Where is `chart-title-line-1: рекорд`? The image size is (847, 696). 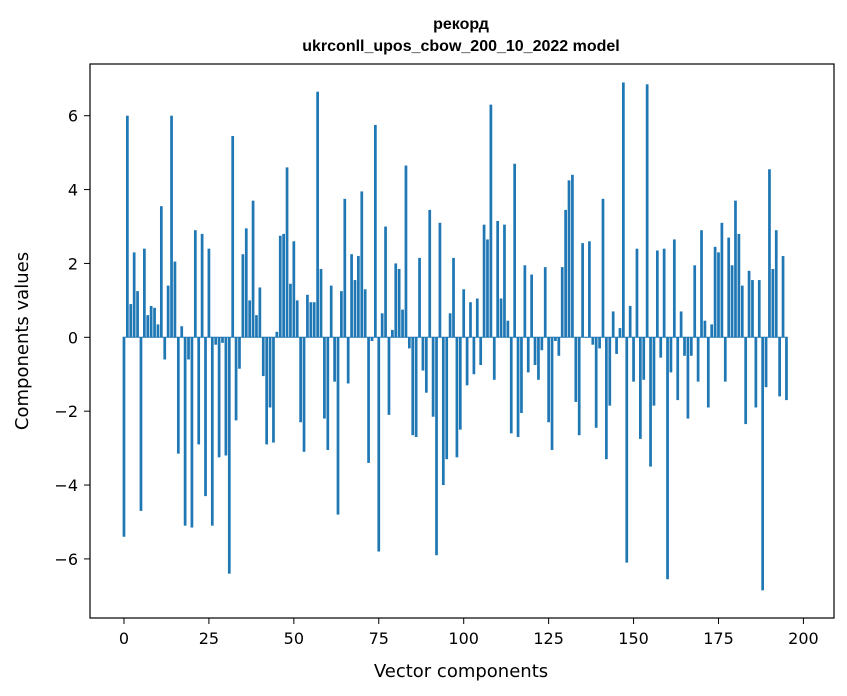
chart-title-line-1: рекорд is located at coordinates (461, 24).